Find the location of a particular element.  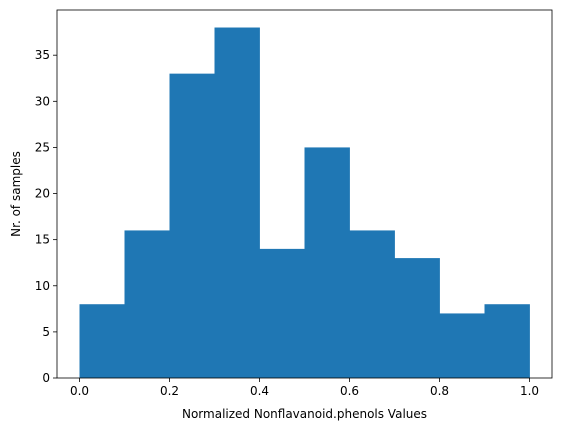

y-tick-label: 35 is located at coordinates (42, 55).